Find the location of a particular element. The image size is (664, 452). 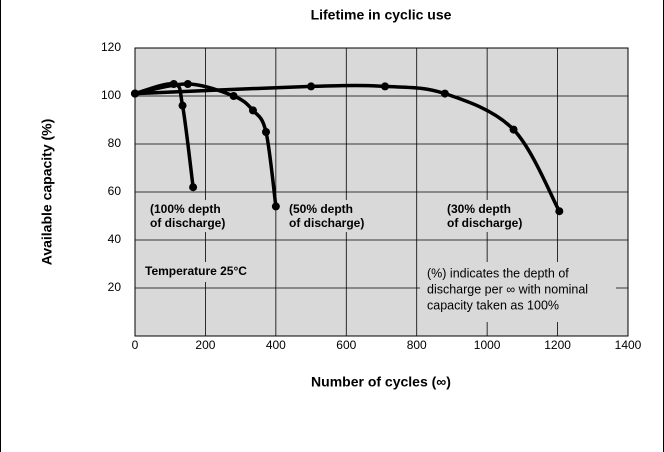

annotation: Temperature 25°C is located at coordinates (196, 271).